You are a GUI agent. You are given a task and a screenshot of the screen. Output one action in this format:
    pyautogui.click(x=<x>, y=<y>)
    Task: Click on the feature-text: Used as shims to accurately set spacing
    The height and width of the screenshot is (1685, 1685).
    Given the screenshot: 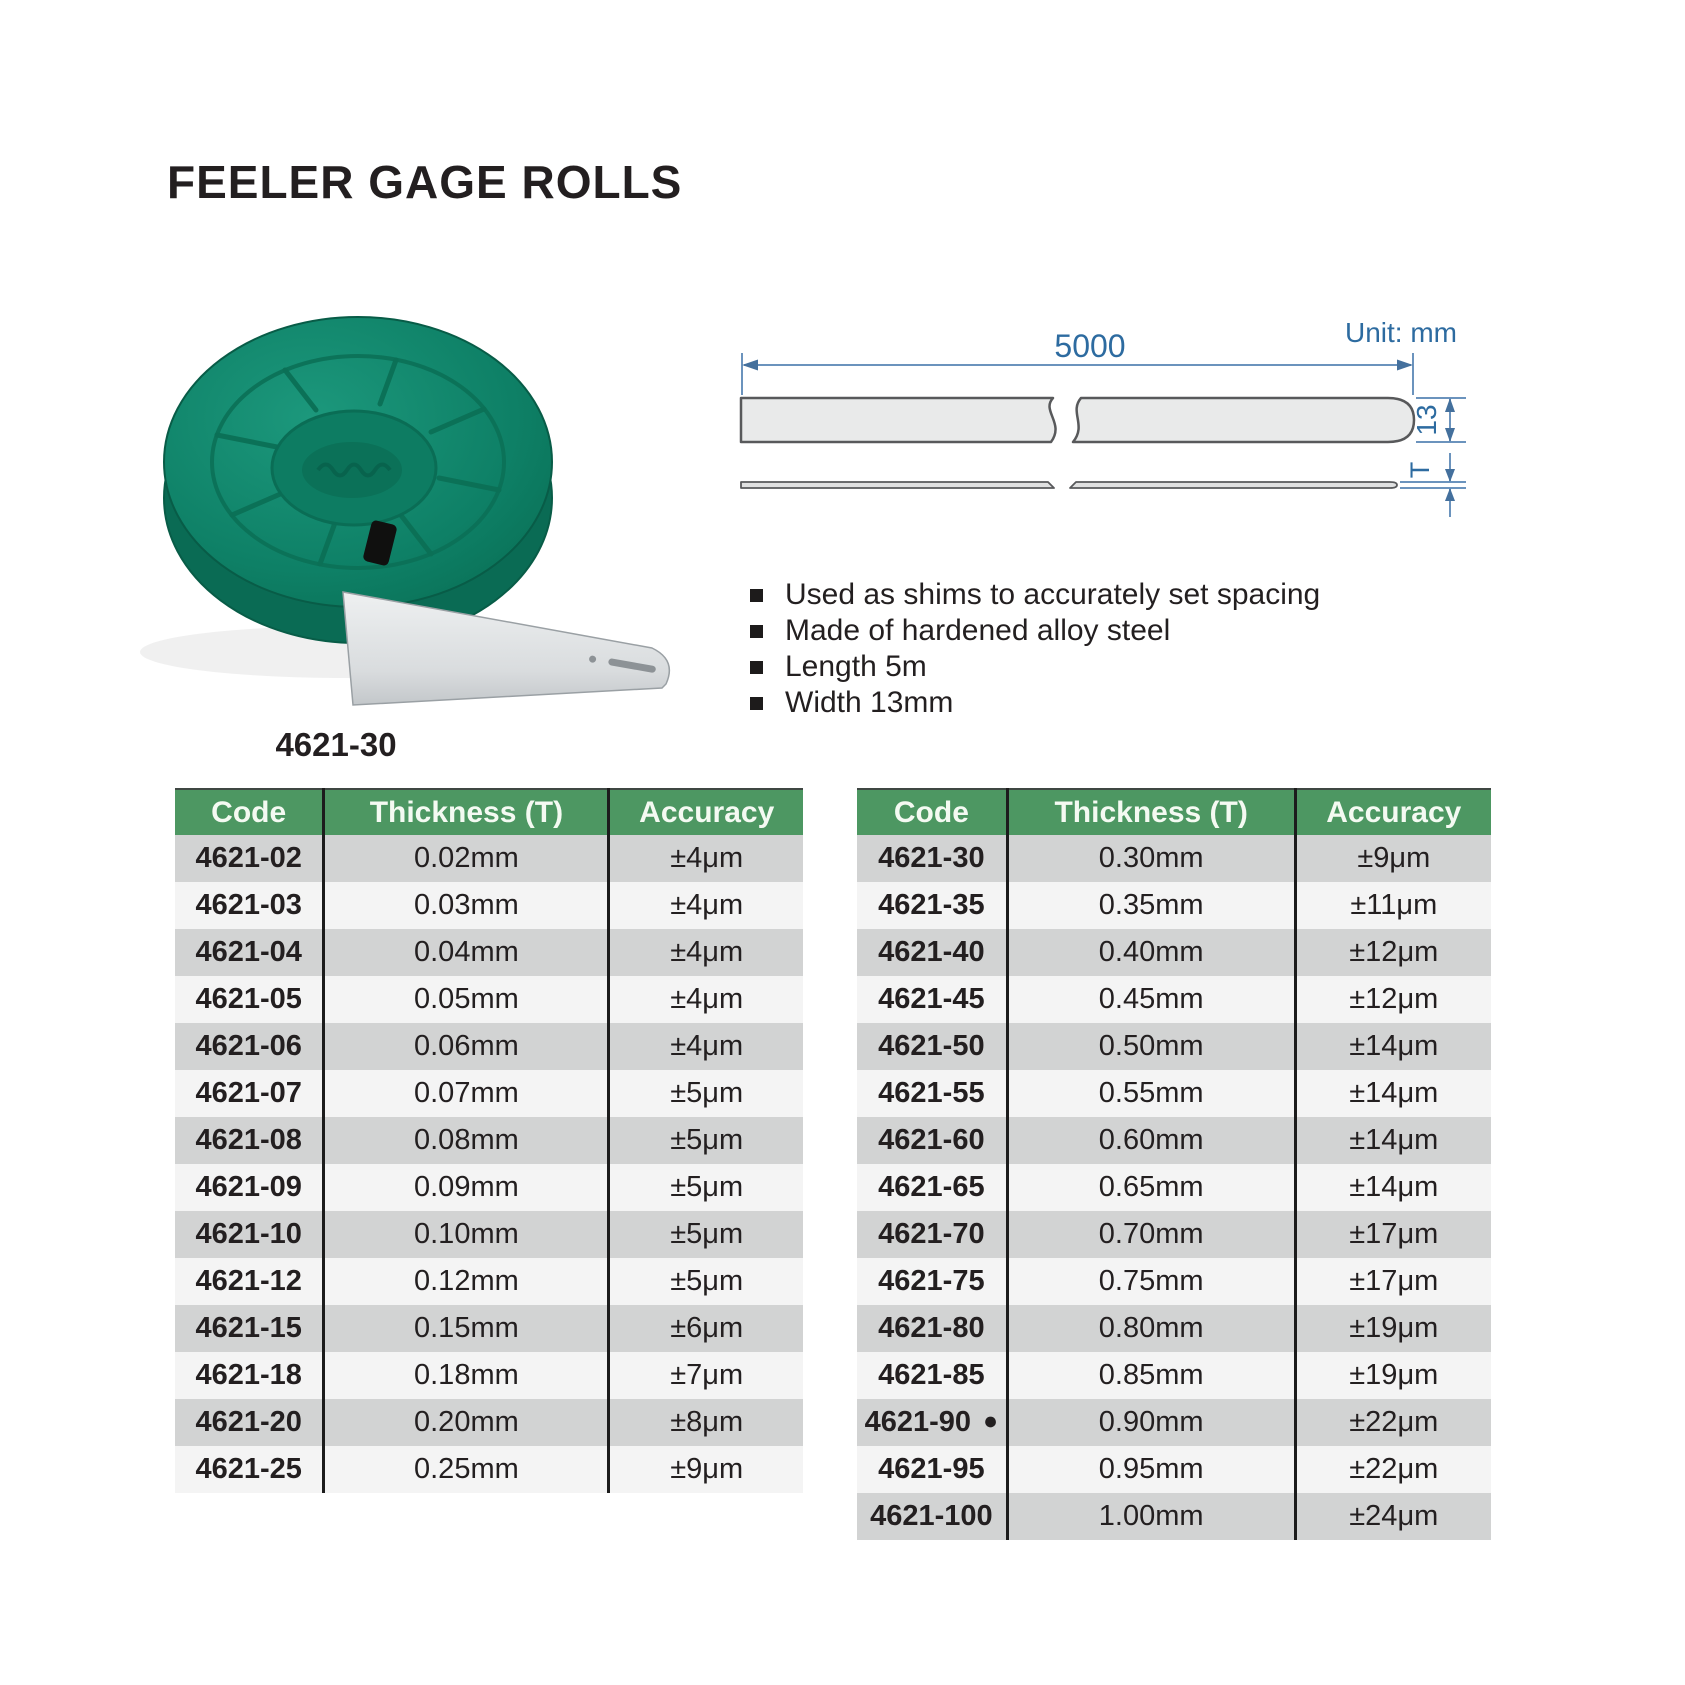 What is the action you would take?
    pyautogui.click(x=1053, y=594)
    